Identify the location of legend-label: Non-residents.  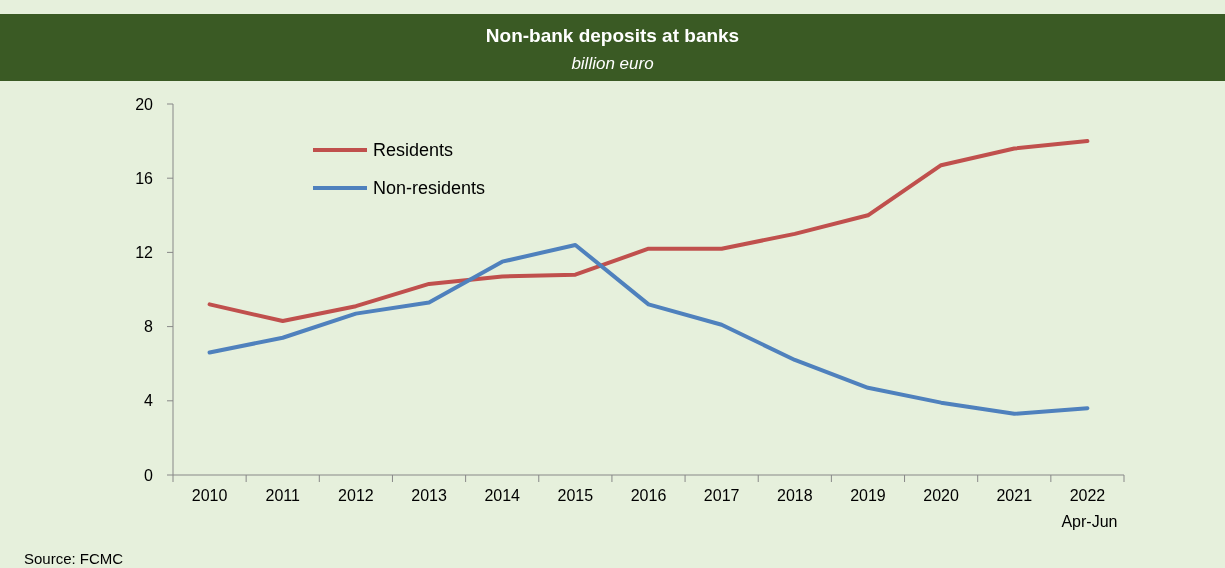
(429, 188).